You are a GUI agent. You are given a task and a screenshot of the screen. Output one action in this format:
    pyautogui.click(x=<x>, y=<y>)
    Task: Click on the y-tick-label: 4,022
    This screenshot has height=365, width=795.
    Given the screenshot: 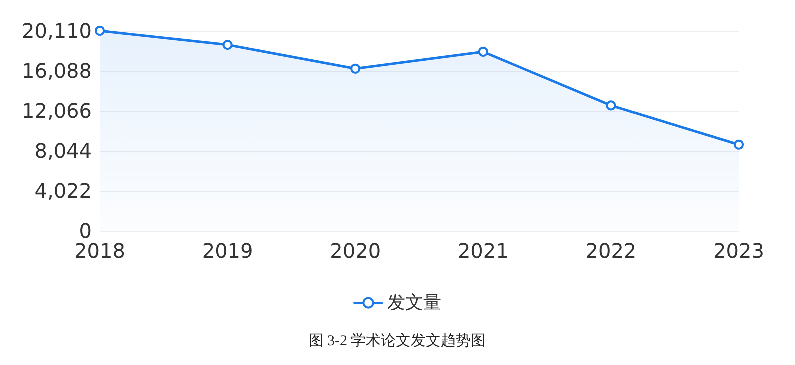 What is the action you would take?
    pyautogui.click(x=63, y=191)
    